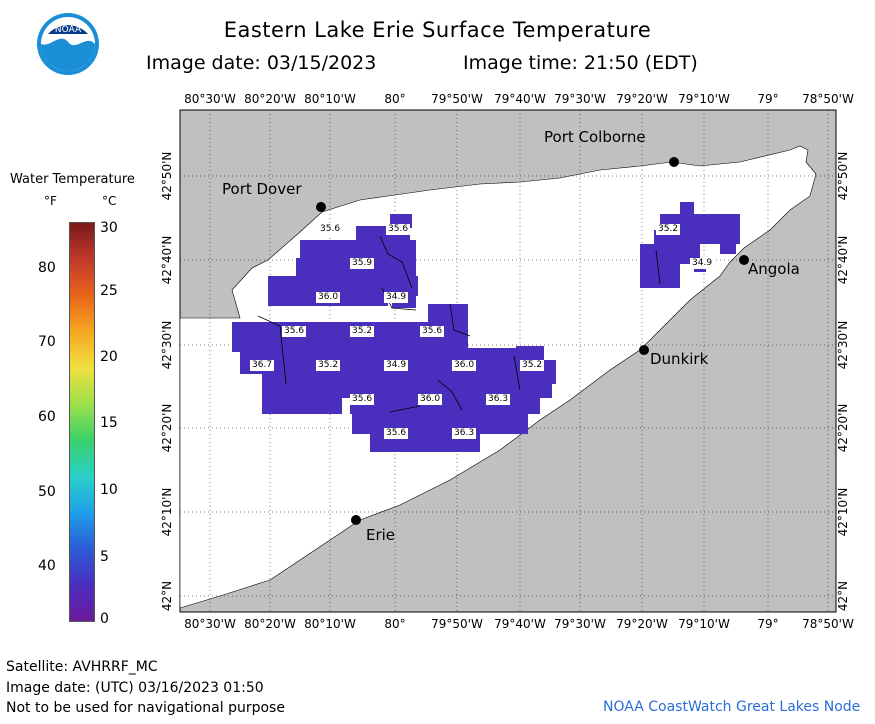 This screenshot has width=875, height=724. What do you see at coordinates (167, 596) in the screenshot?
I see `latitude-label-left: 42°N` at bounding box center [167, 596].